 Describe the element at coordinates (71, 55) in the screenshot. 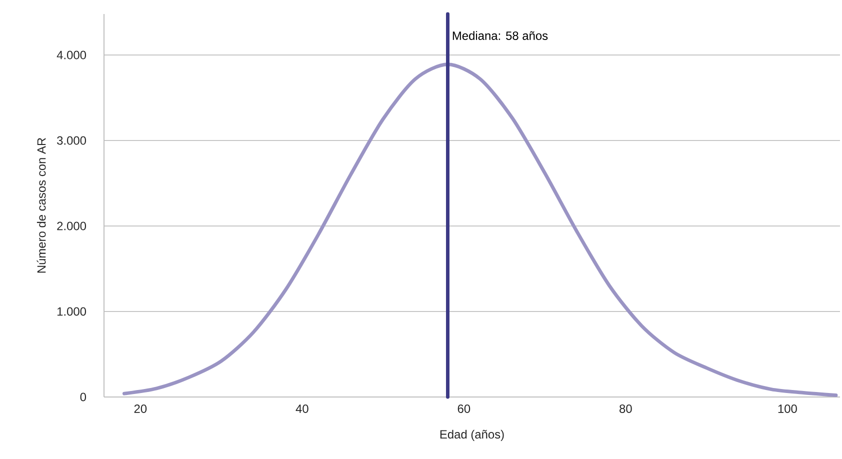

I see `y-tick-label: 4.000` at that location.